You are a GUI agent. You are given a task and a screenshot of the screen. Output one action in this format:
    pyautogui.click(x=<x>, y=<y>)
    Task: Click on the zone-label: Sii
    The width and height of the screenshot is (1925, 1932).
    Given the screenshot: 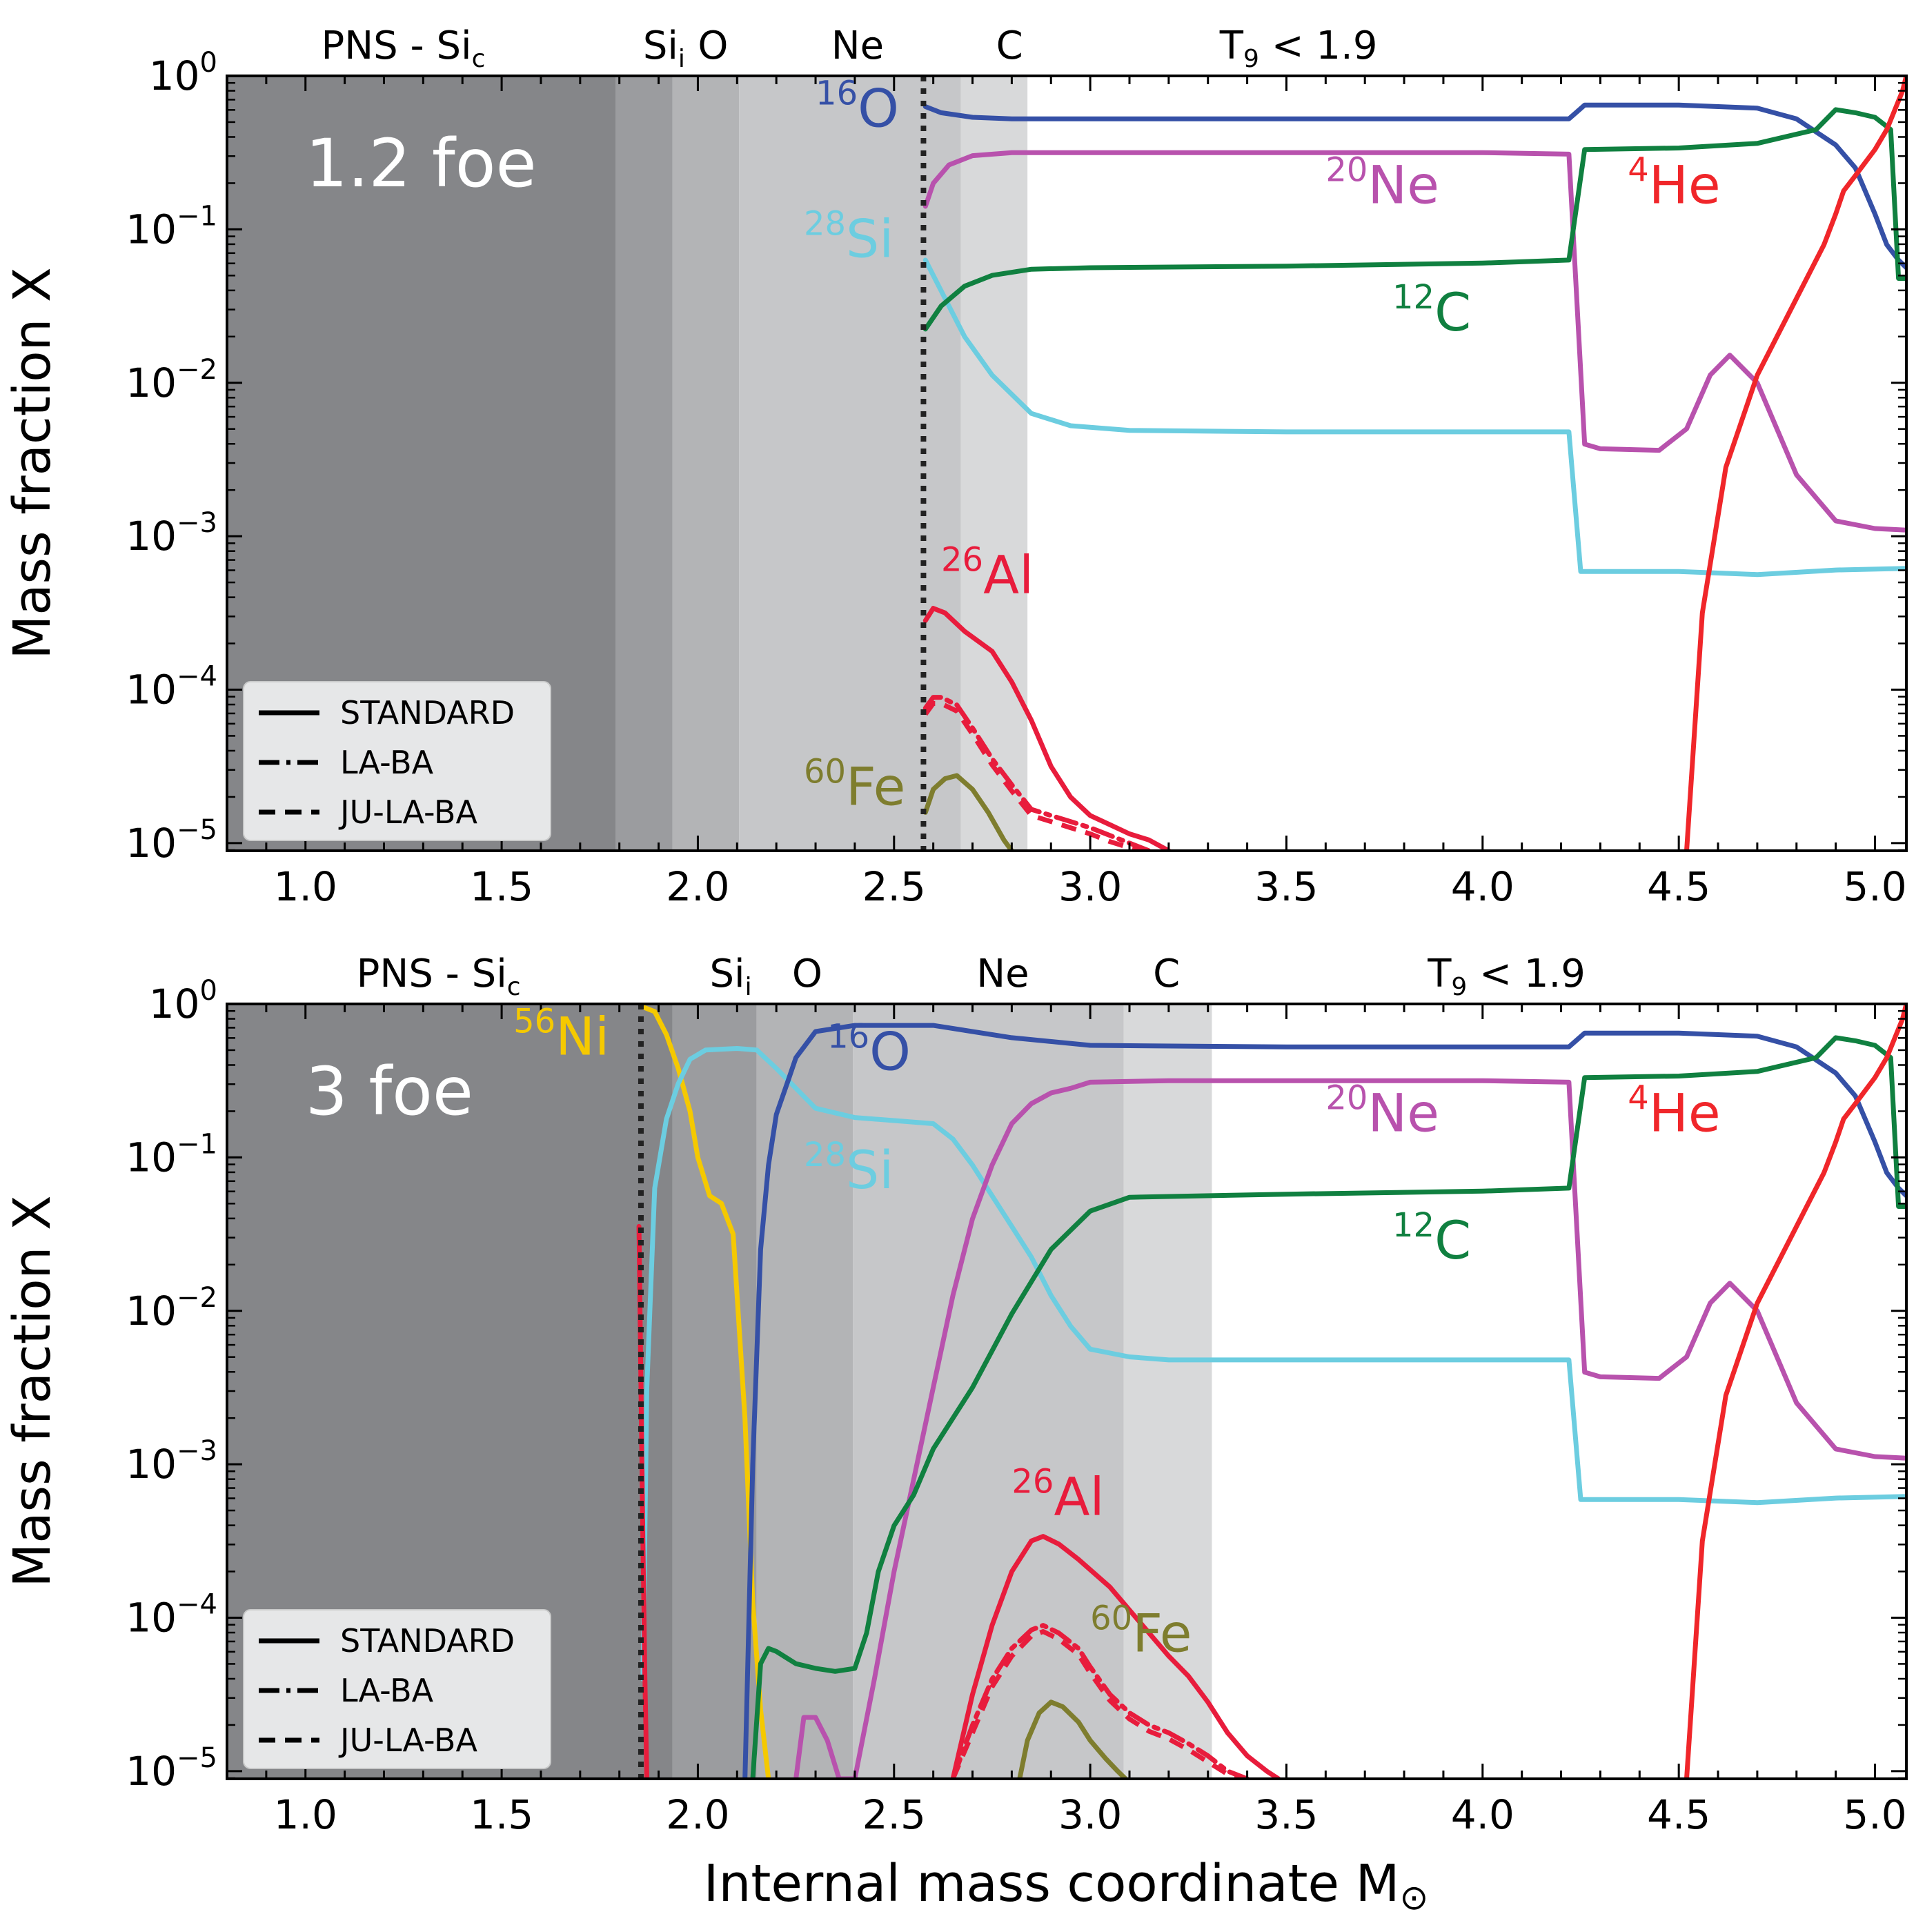 What is the action you would take?
    pyautogui.click(x=730, y=976)
    